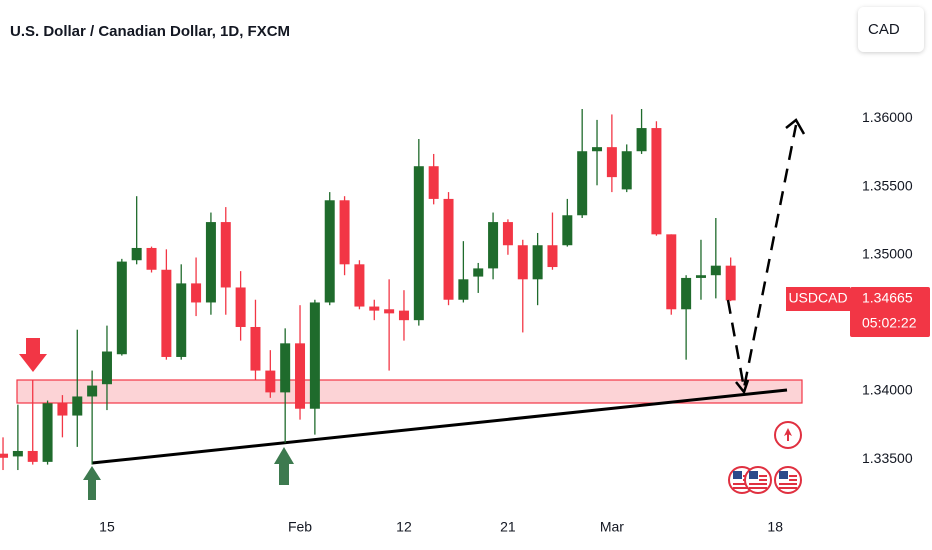 This screenshot has width=932, height=550. What do you see at coordinates (765, 457) in the screenshot?
I see `event-icons` at bounding box center [765, 457].